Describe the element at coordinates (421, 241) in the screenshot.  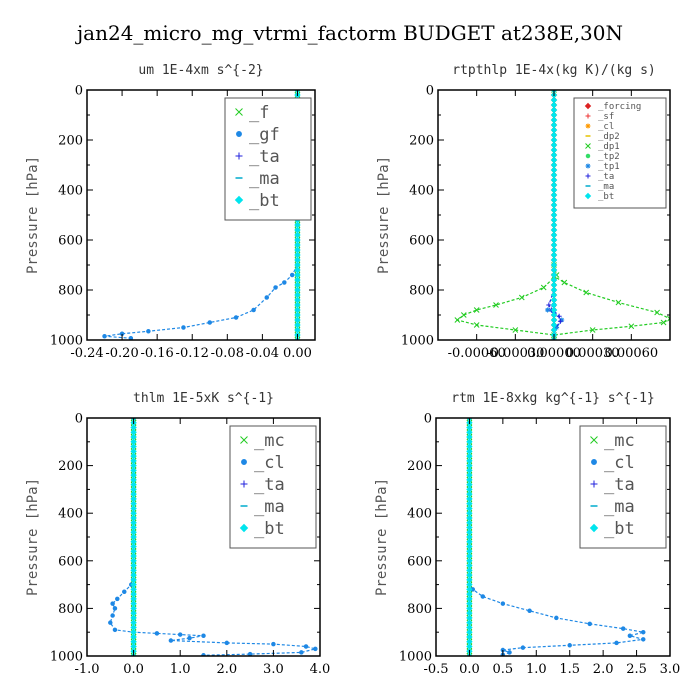
I see `y-tick-label: 600` at that location.